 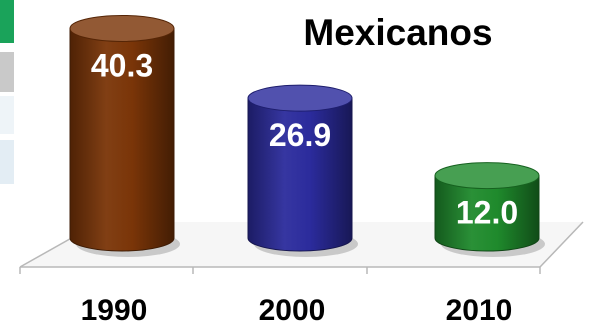 What do you see at coordinates (487, 213) in the screenshot?
I see `value-label-2010: 12.0` at bounding box center [487, 213].